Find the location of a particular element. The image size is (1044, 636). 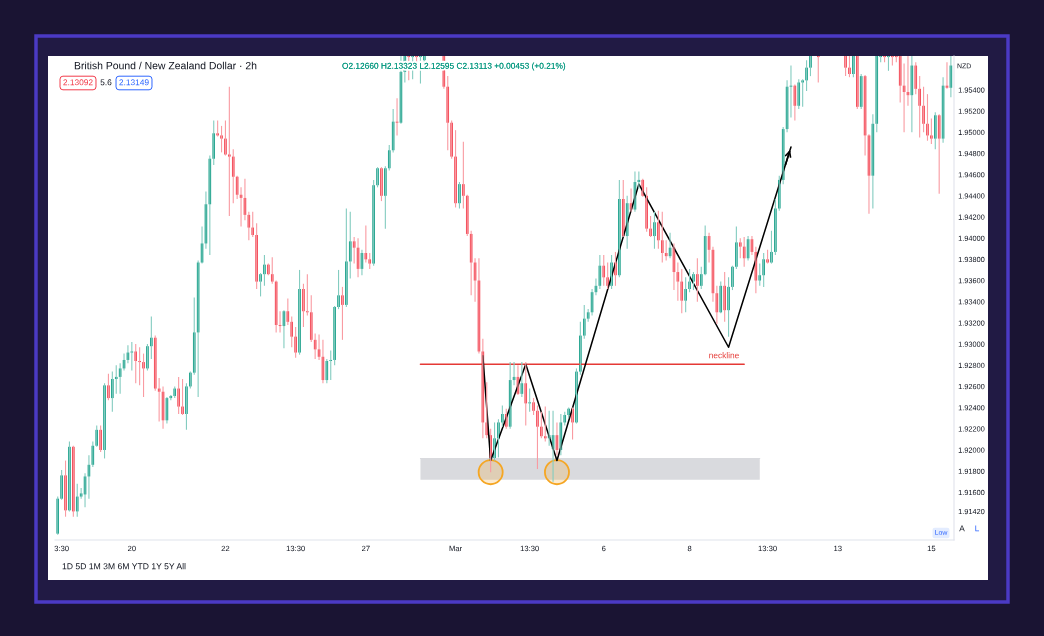

text: A is located at coordinates (962, 528).